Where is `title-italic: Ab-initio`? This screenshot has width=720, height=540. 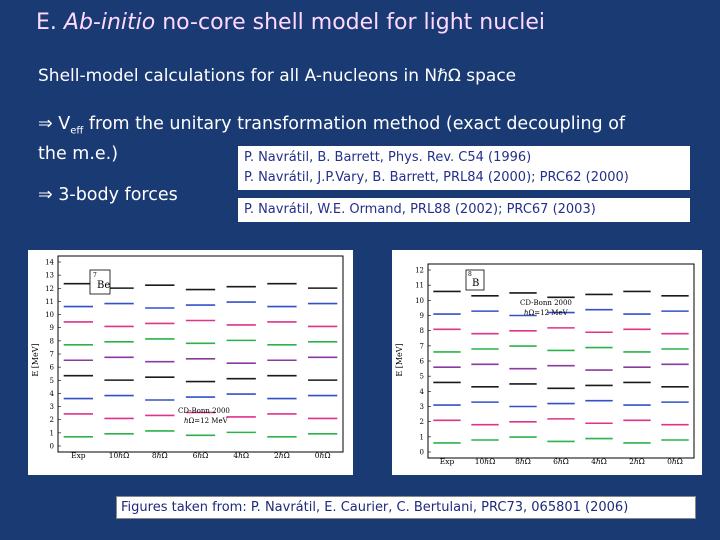
title-italic: Ab-initio is located at coordinates (109, 22).